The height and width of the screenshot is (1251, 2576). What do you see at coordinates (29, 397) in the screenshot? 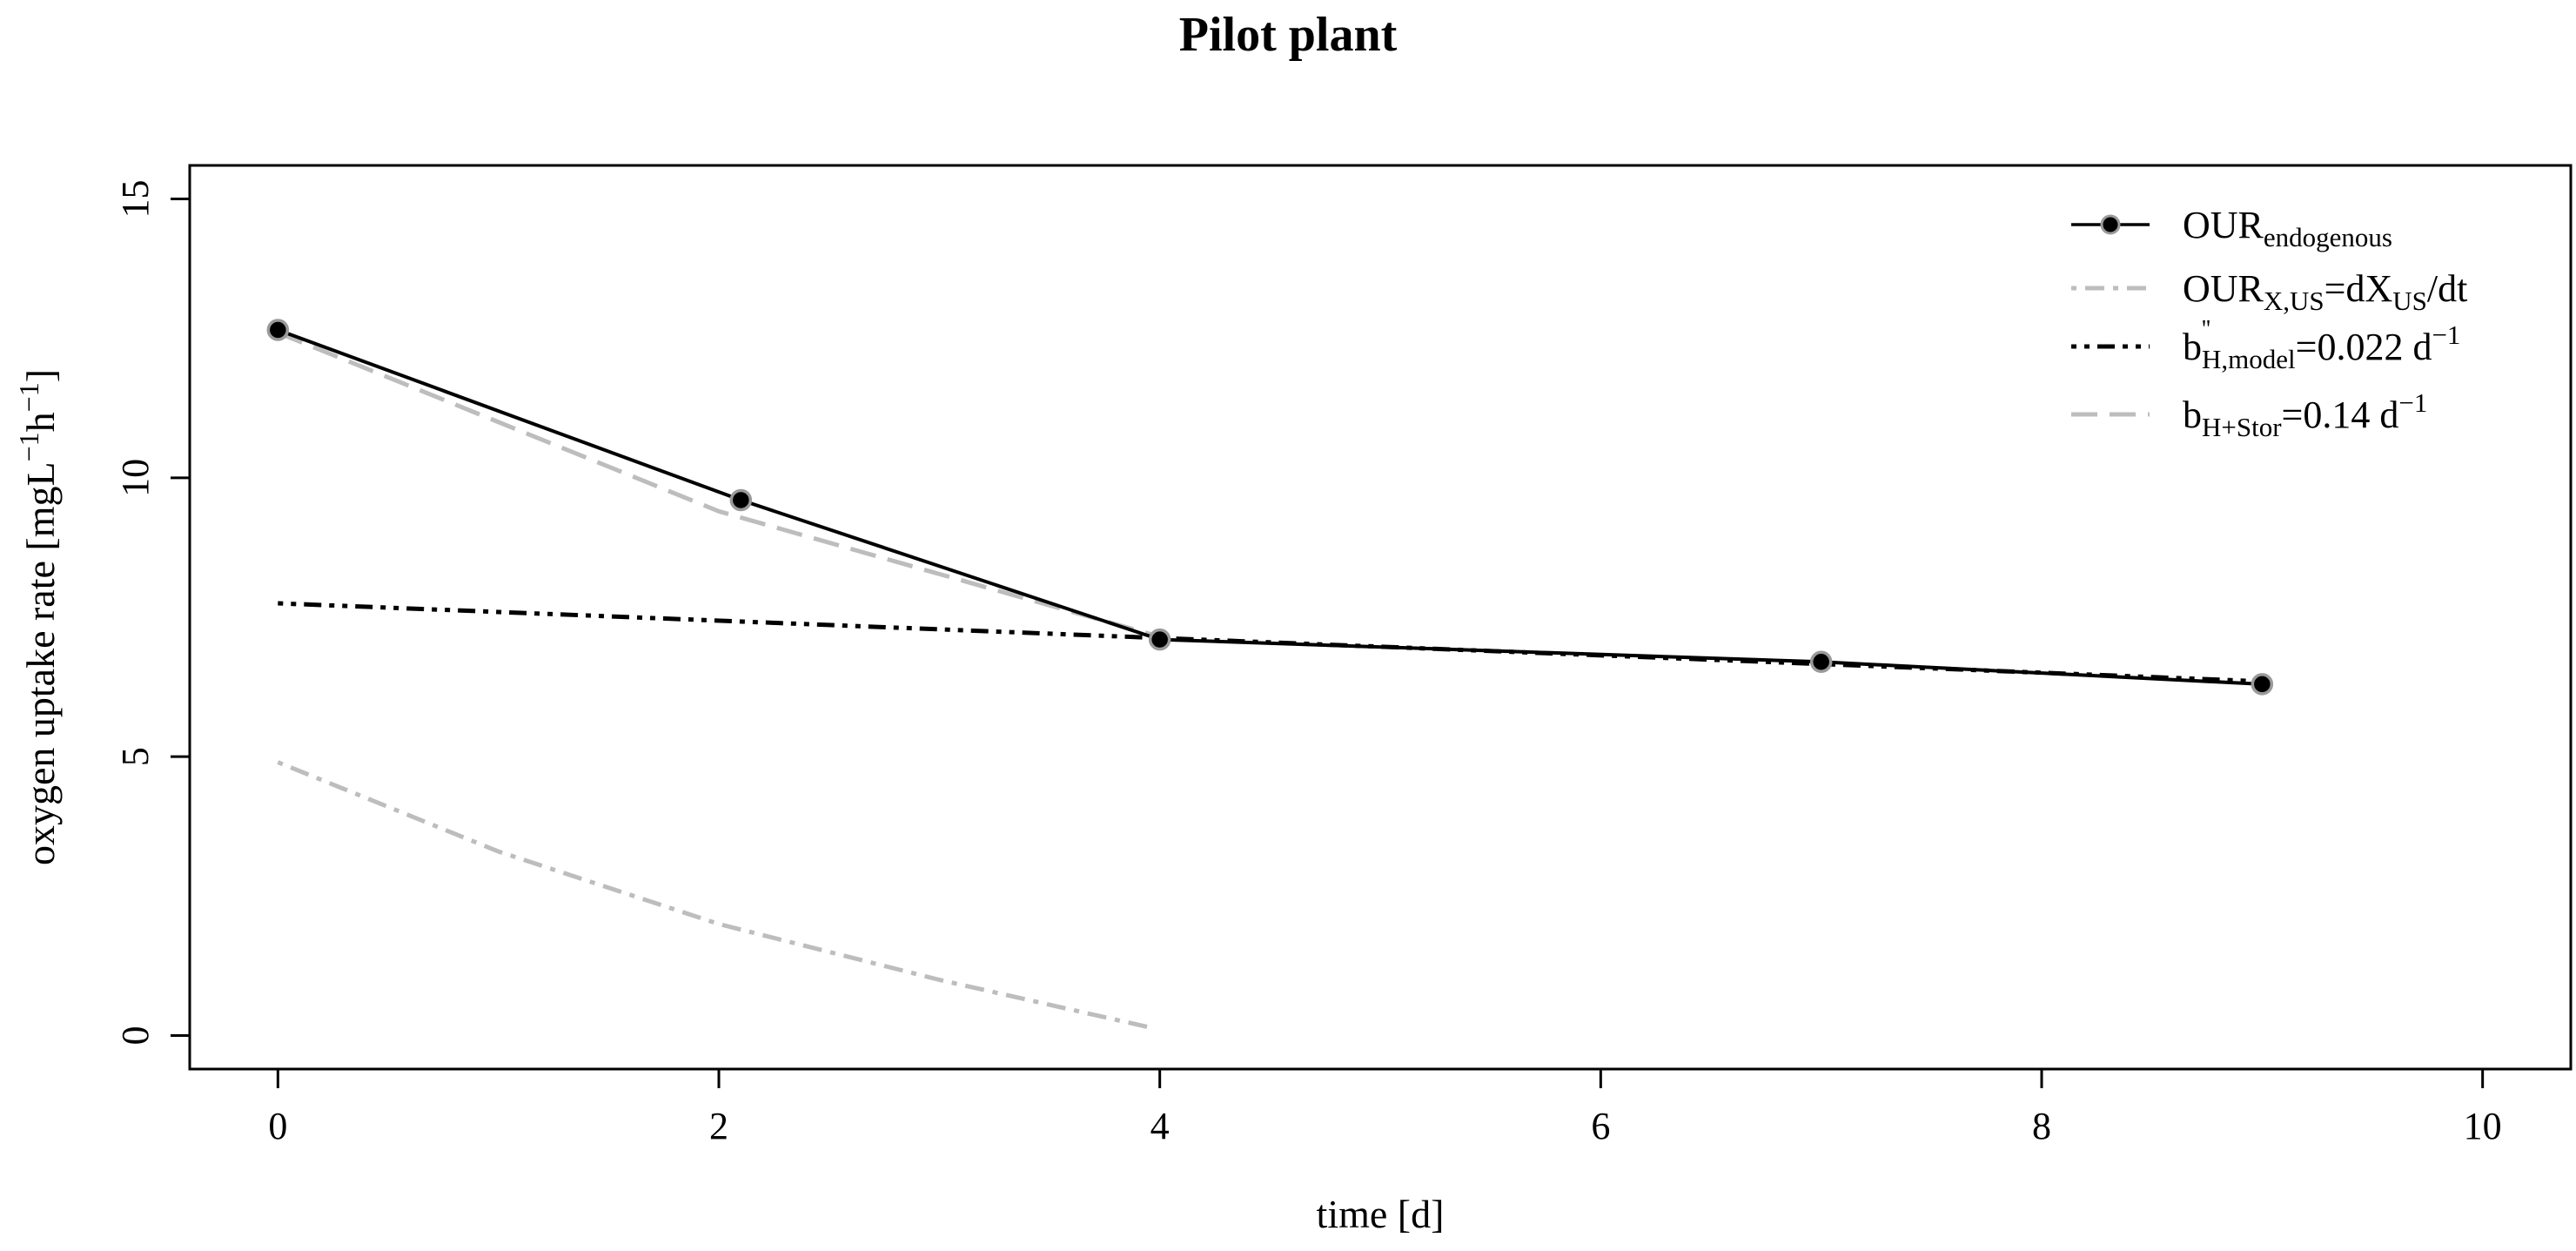
I see `y-axis-label-sup2: −1` at bounding box center [29, 397].